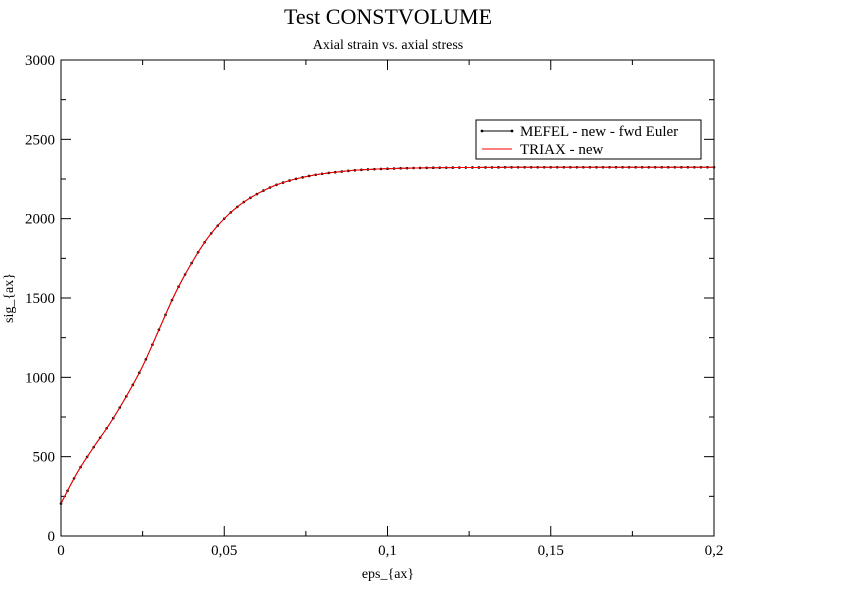  Describe the element at coordinates (40, 140) in the screenshot. I see `y-tick-label: 2500` at that location.